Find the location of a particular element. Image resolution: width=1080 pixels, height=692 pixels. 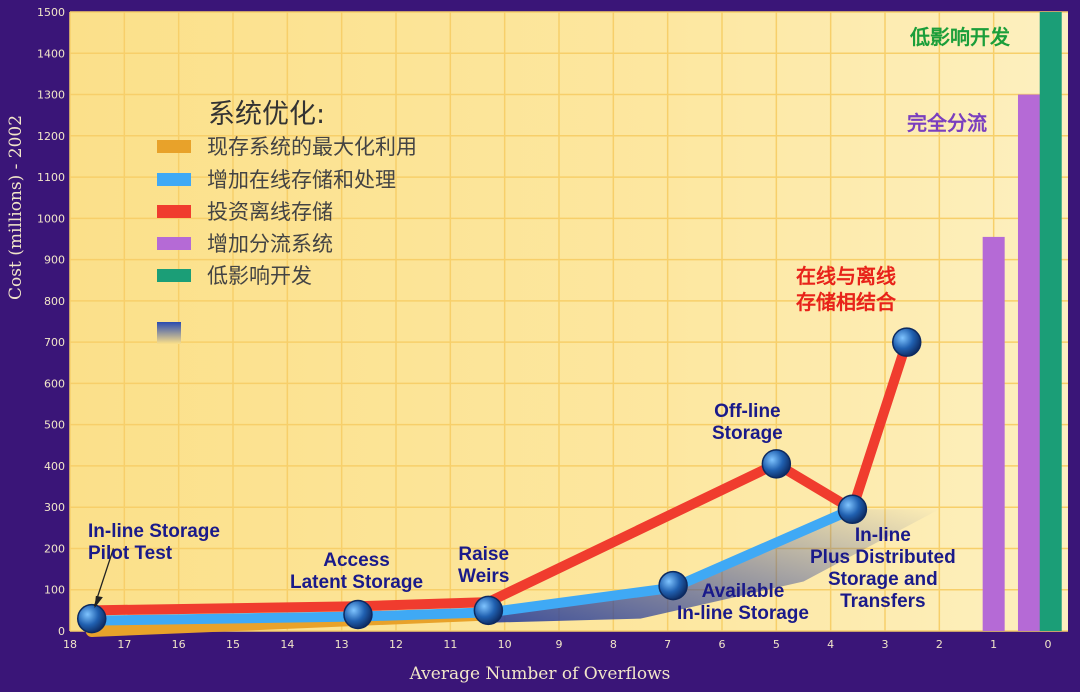

annotation-line: Weirs is located at coordinates (484, 576).